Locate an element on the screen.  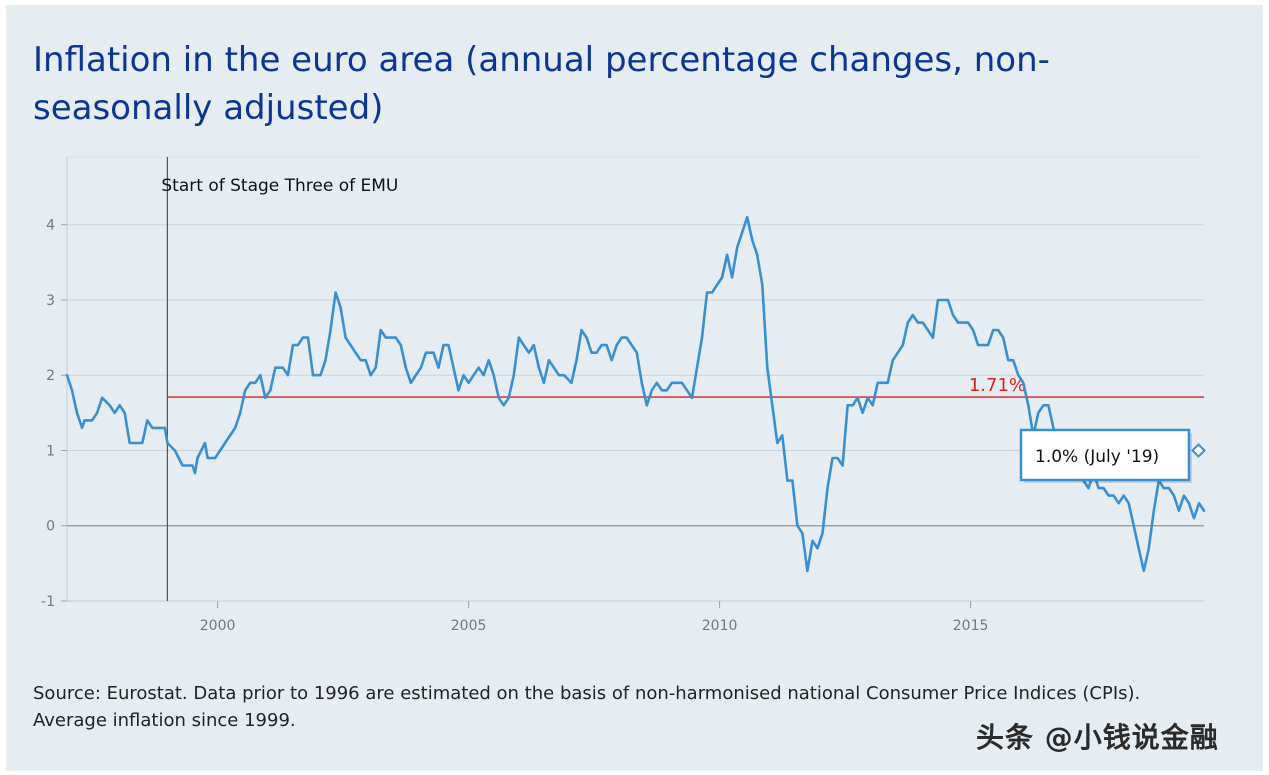
event-marker: Start of Stage Three of EMU is located at coordinates (279, 379).